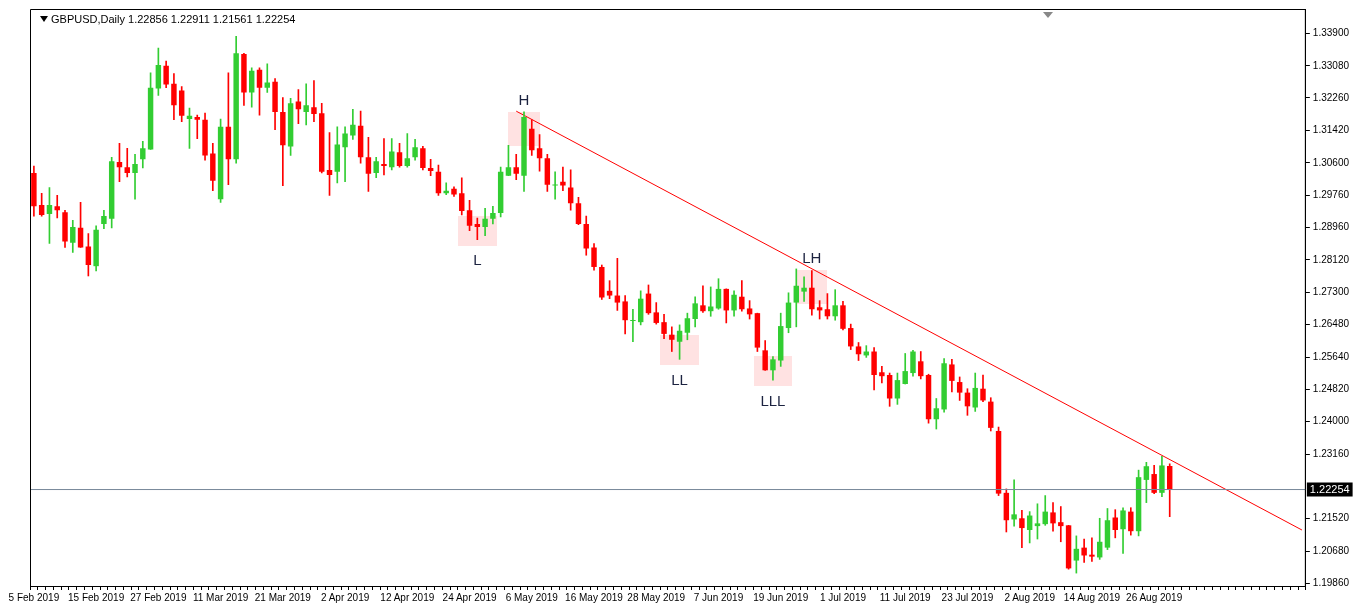 Image resolution: width=1354 pixels, height=610 pixels. What do you see at coordinates (1331, 323) in the screenshot?
I see `y-tick-label: 1.26480` at bounding box center [1331, 323].